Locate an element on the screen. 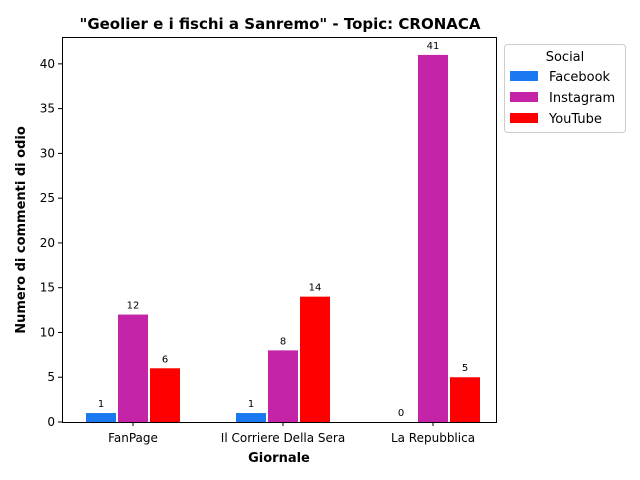 The height and width of the screenshot is (480, 640). legend-label-instagram: Instagram is located at coordinates (582, 98).